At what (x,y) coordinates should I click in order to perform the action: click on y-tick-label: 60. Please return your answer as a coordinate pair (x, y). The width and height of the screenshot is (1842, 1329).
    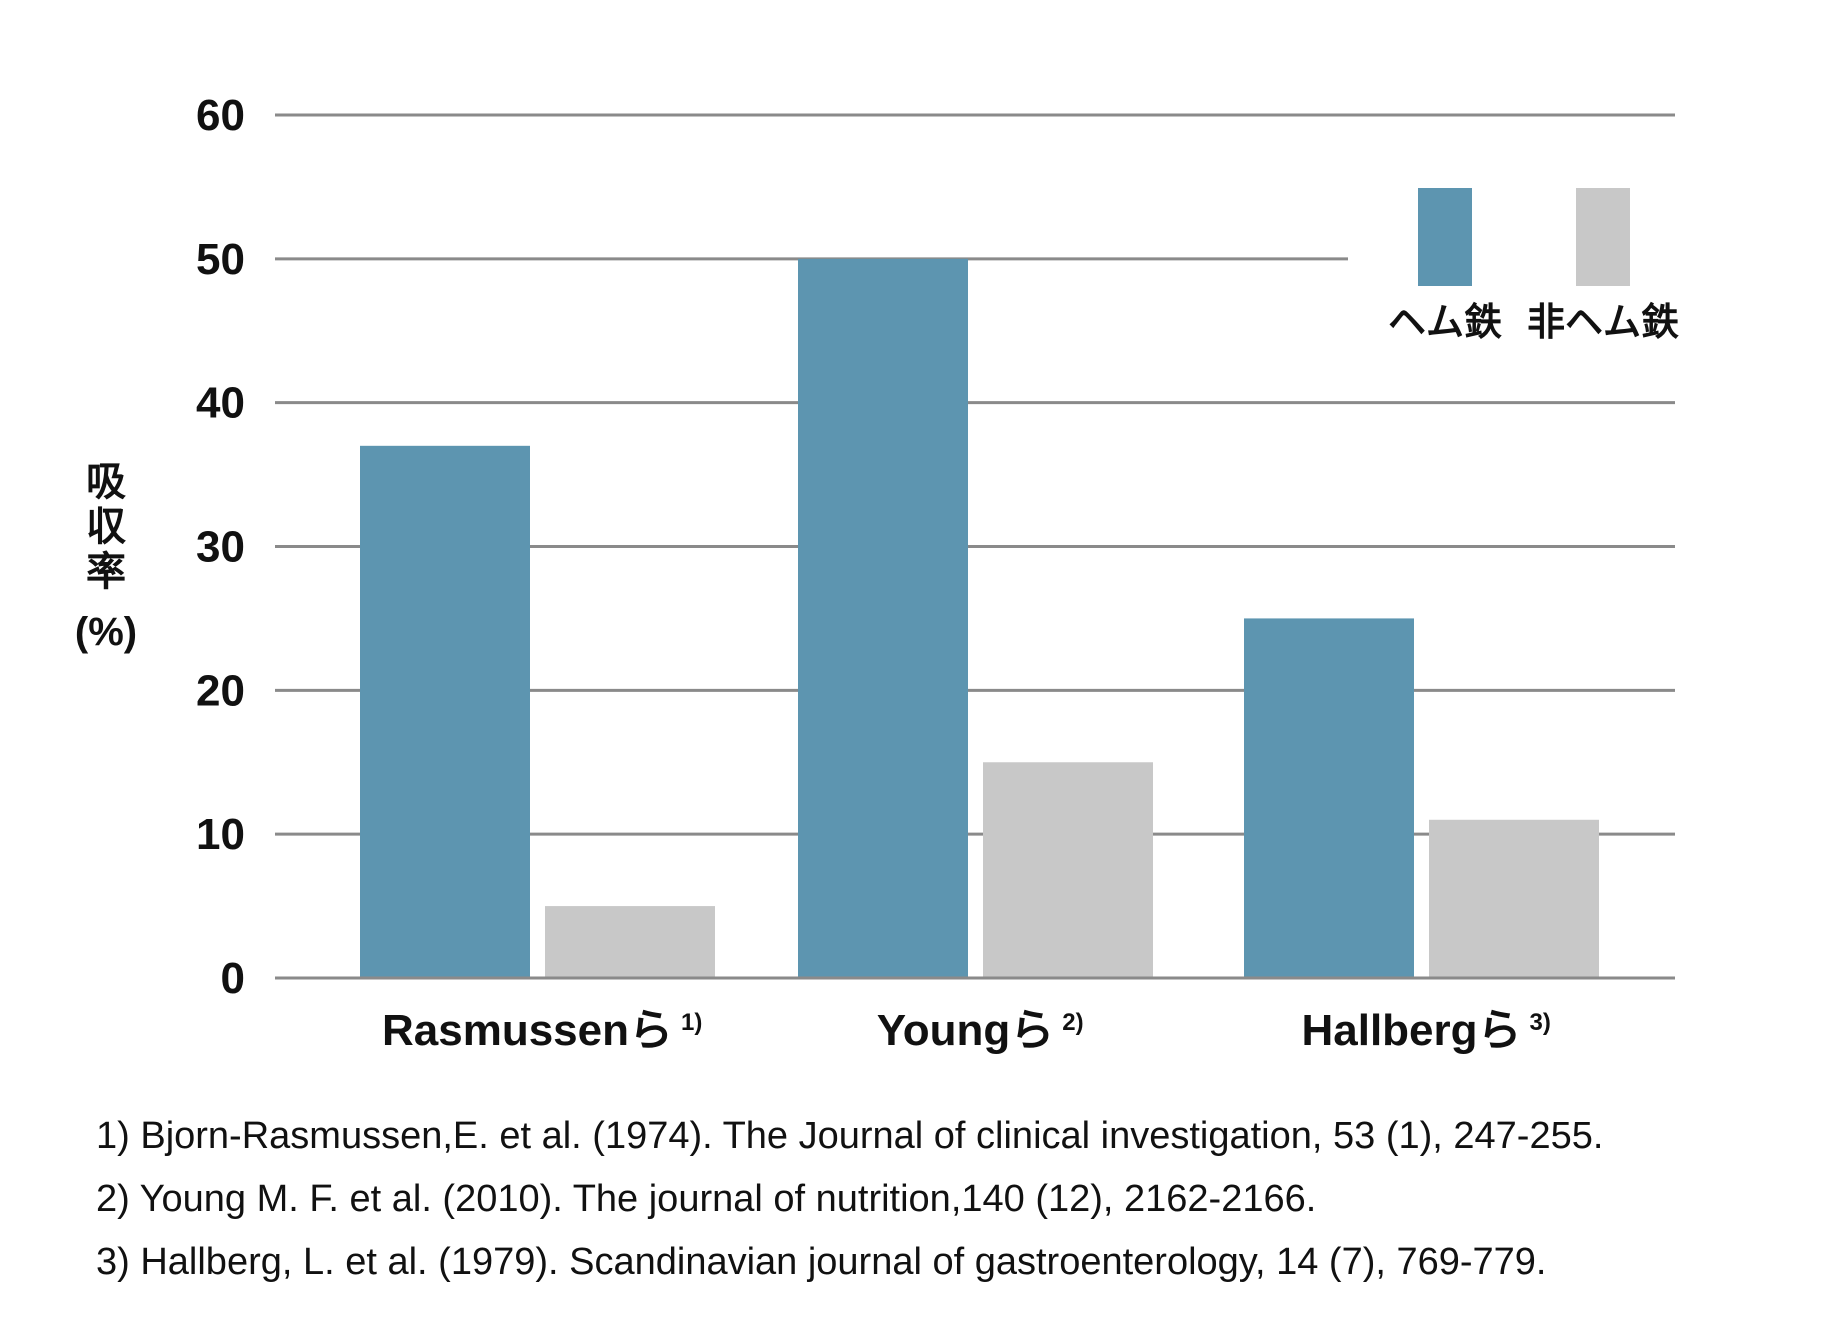
    Looking at the image, I should click on (220, 115).